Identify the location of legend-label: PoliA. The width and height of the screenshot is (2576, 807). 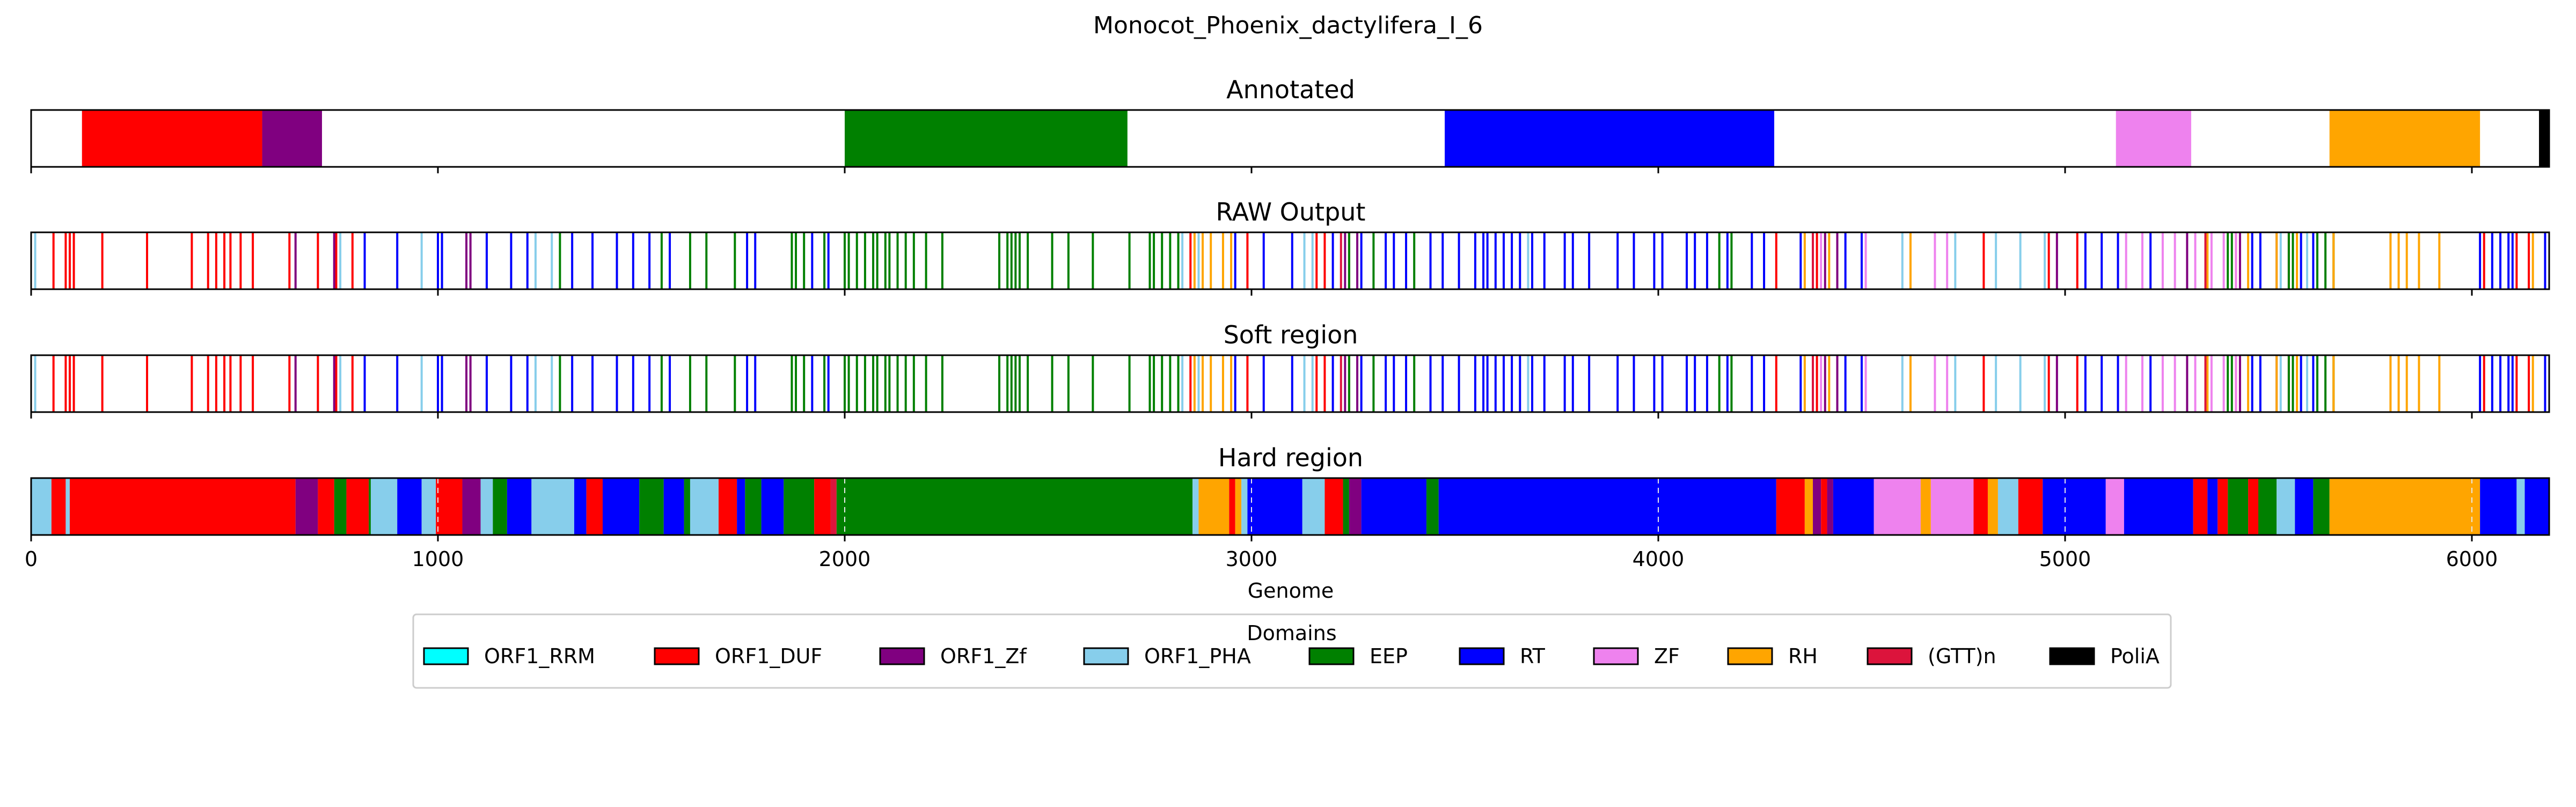
(2135, 656).